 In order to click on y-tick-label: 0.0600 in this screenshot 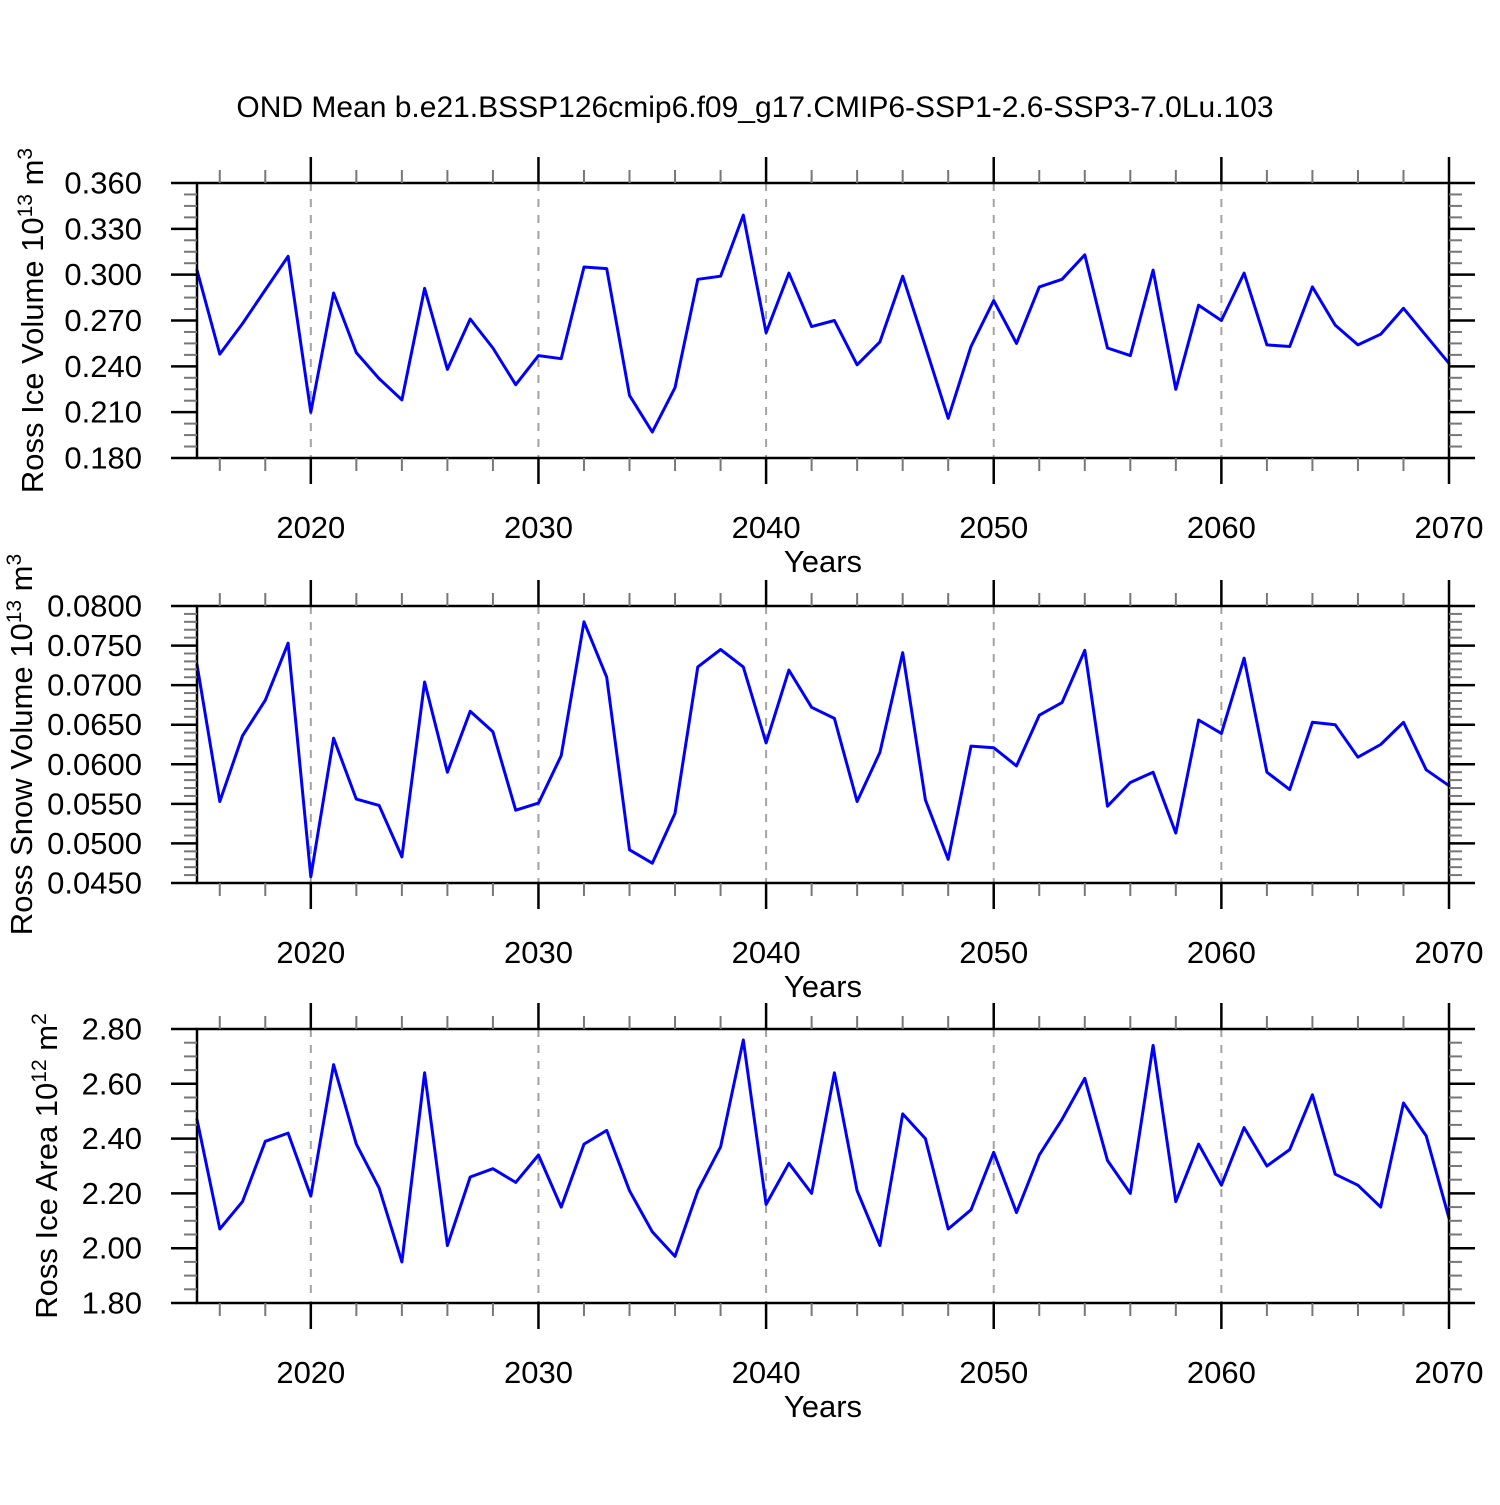, I will do `click(94, 764)`.